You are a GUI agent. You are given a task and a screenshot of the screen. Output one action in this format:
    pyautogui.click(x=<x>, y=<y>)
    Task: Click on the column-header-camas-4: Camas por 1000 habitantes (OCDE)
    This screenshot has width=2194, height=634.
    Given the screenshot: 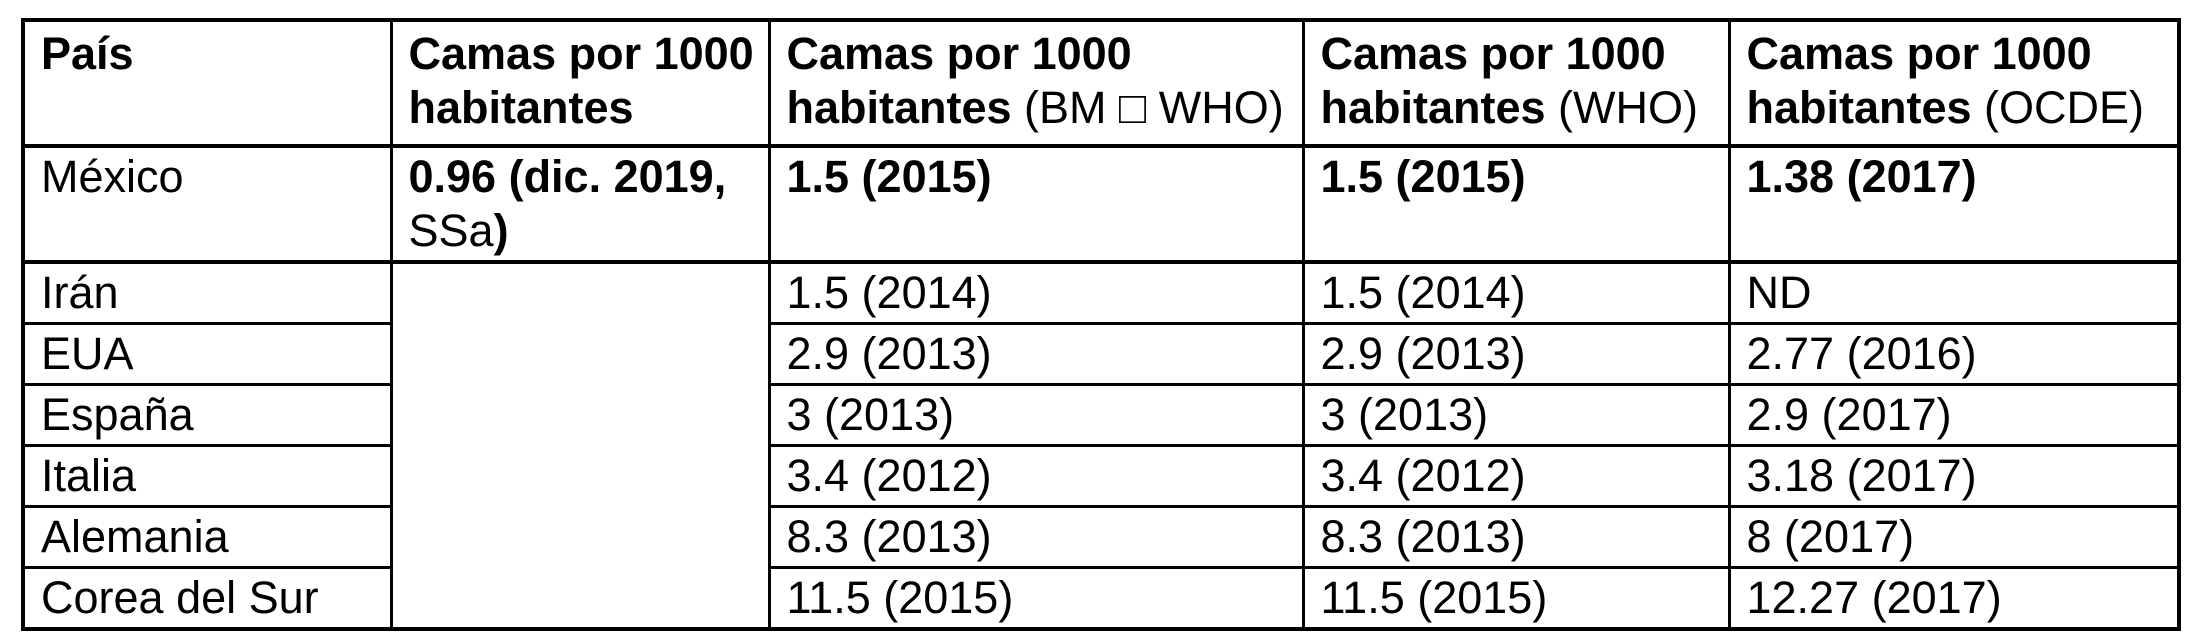 What is the action you would take?
    pyautogui.click(x=1954, y=83)
    